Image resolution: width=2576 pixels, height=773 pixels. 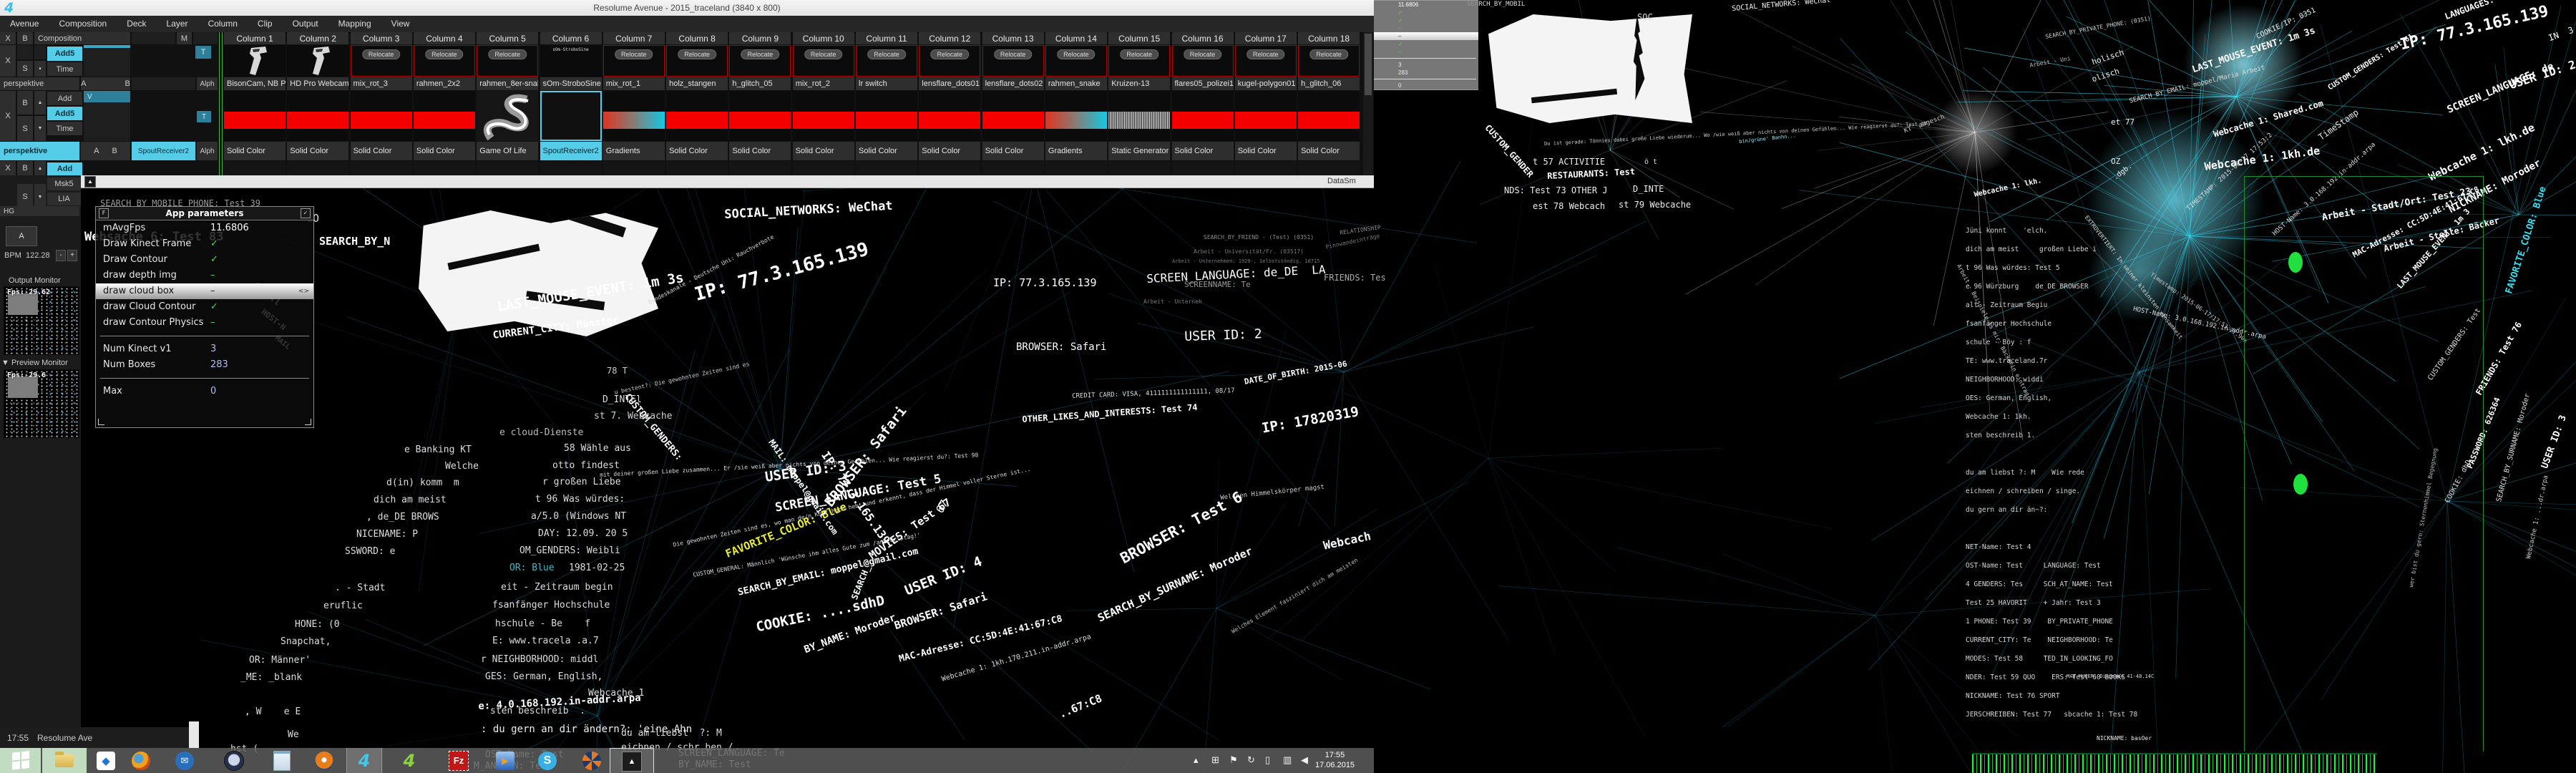 I want to click on bpm-minus-button: -, so click(x=61, y=256).